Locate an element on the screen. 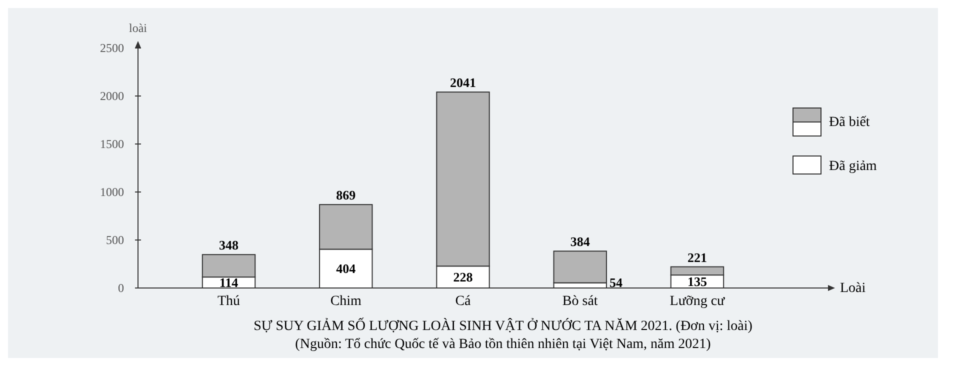  legend-label: Đã biết is located at coordinates (849, 122).